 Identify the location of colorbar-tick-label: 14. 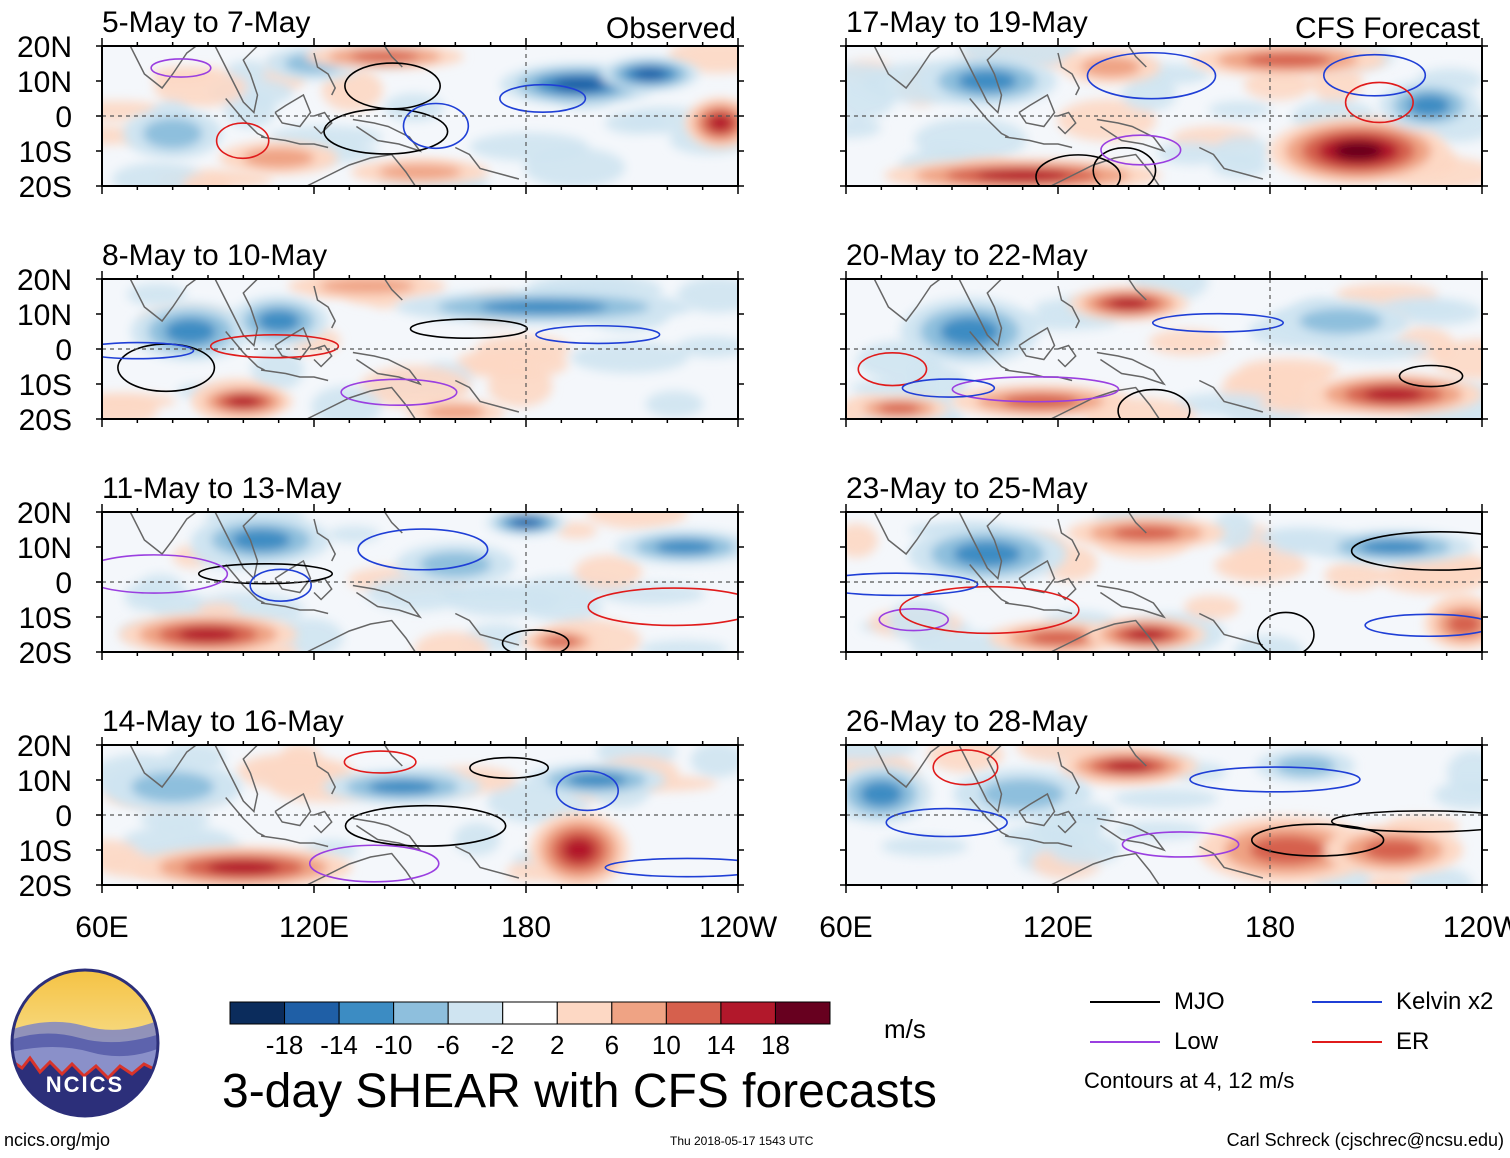
(720, 1045).